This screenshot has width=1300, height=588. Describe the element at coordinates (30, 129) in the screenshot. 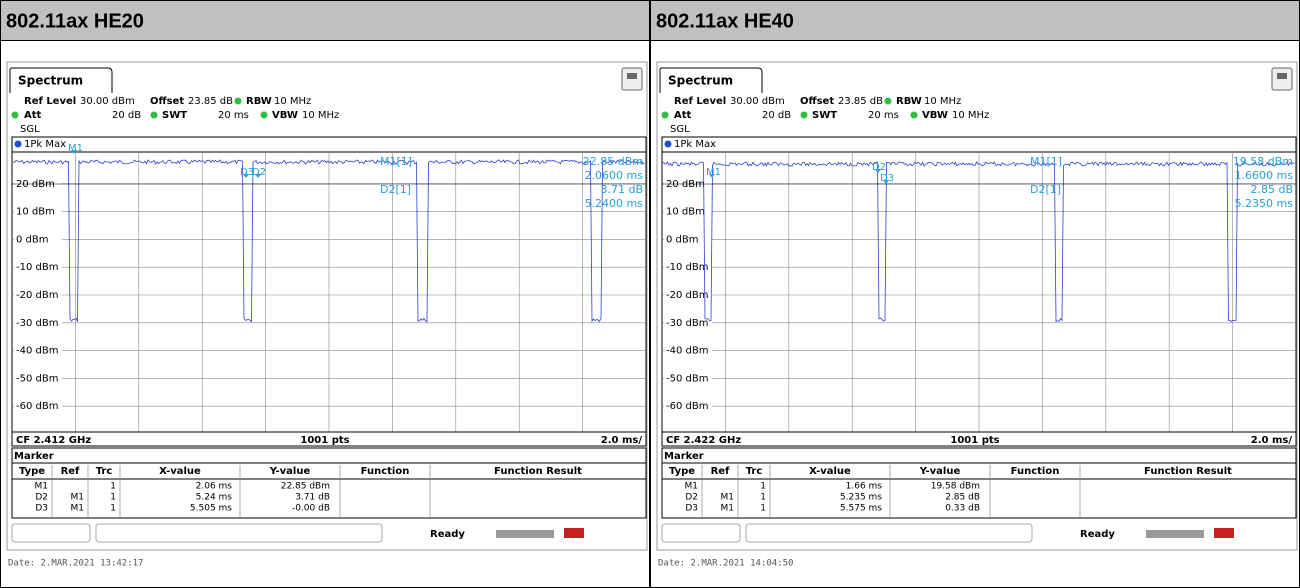

I see `setting-mode: SGL` at that location.